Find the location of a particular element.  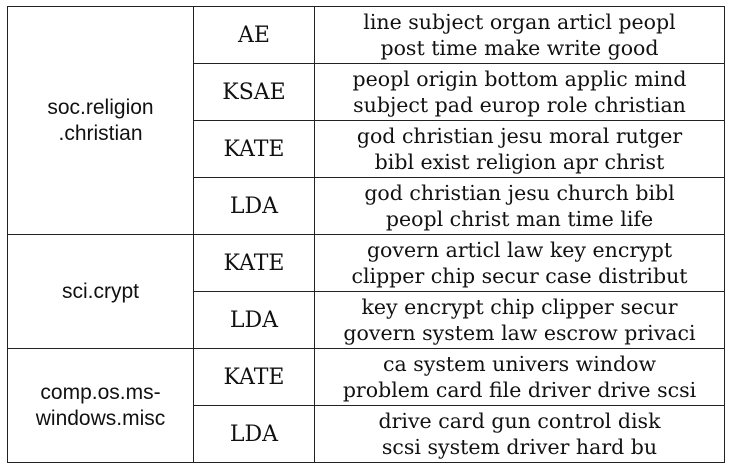

method-cell: KSAE is located at coordinates (254, 92).